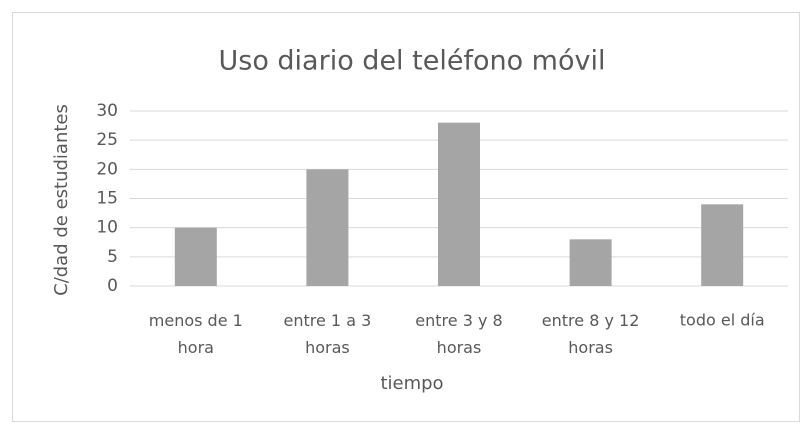  Describe the element at coordinates (107, 111) in the screenshot. I see `y-tick-label: 30` at that location.